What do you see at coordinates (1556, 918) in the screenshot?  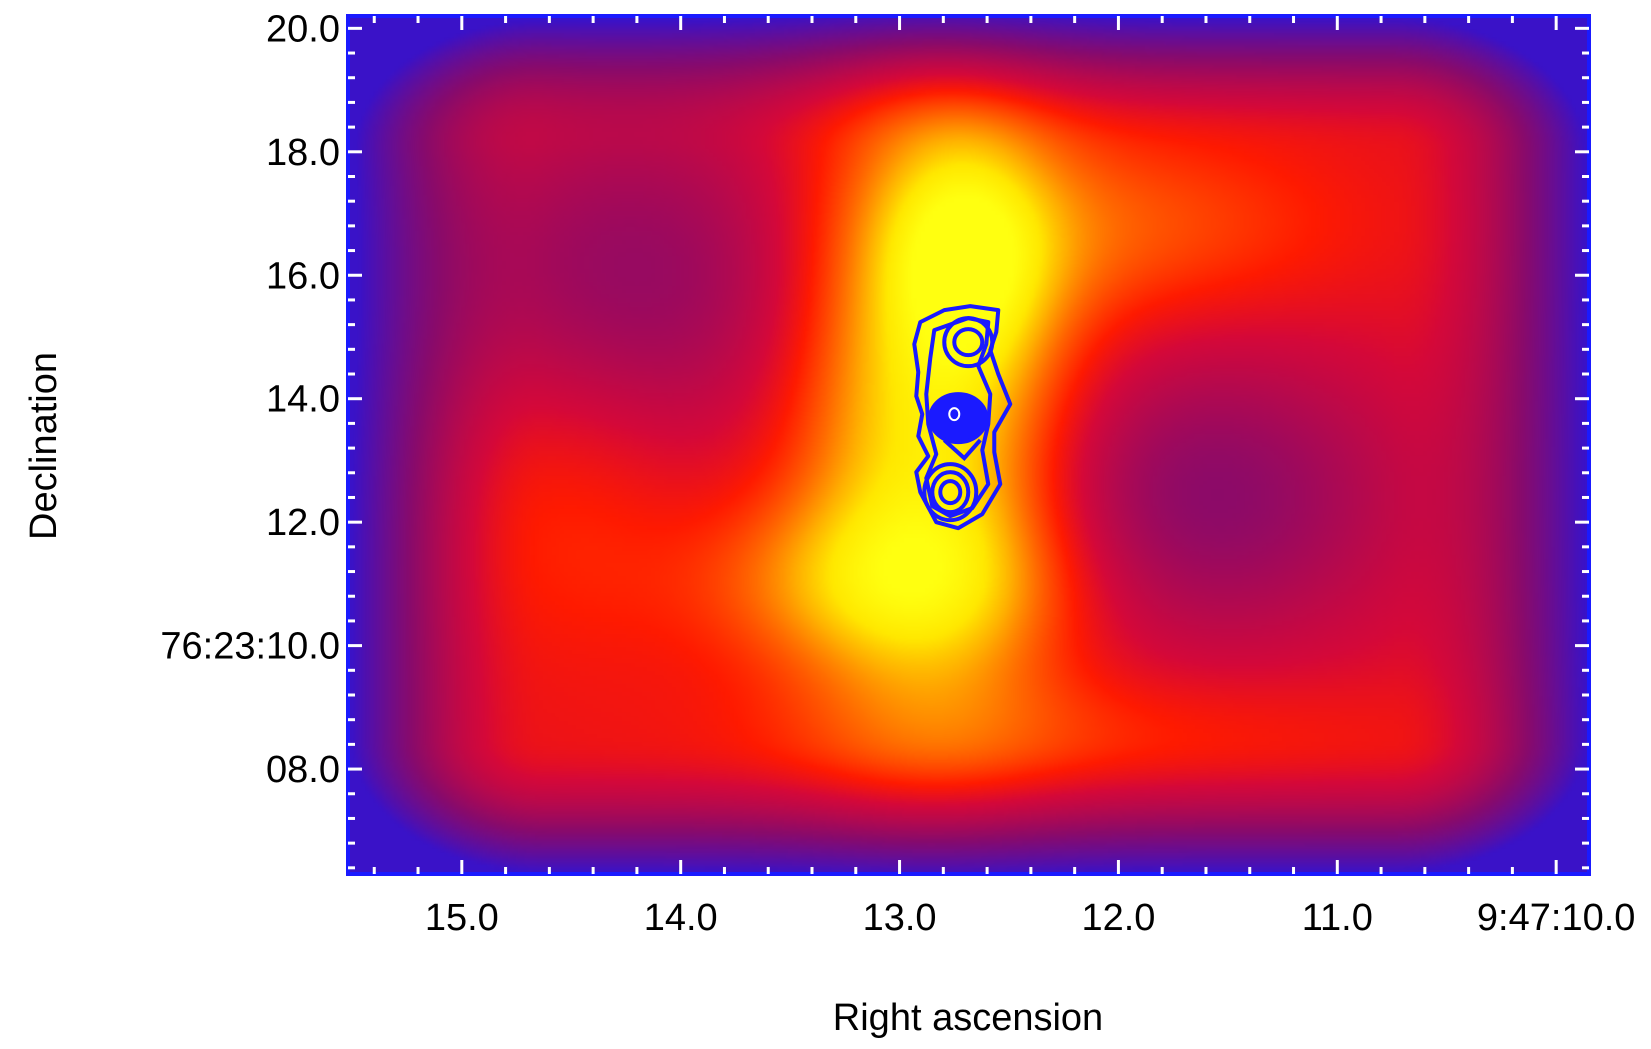 I see `x-tick-label: 9:47:10.0` at bounding box center [1556, 918].